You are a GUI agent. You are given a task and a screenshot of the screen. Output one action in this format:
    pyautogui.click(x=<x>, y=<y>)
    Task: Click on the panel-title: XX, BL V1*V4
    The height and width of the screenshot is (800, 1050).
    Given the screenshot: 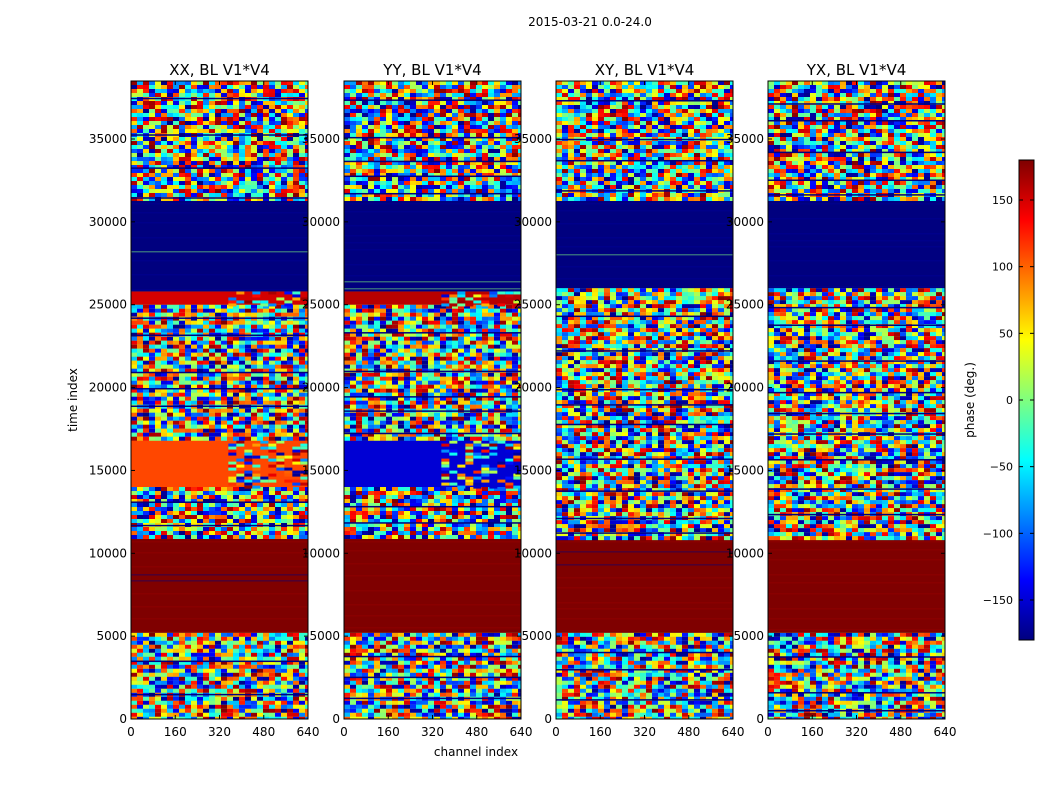 What is the action you would take?
    pyautogui.click(x=219, y=70)
    